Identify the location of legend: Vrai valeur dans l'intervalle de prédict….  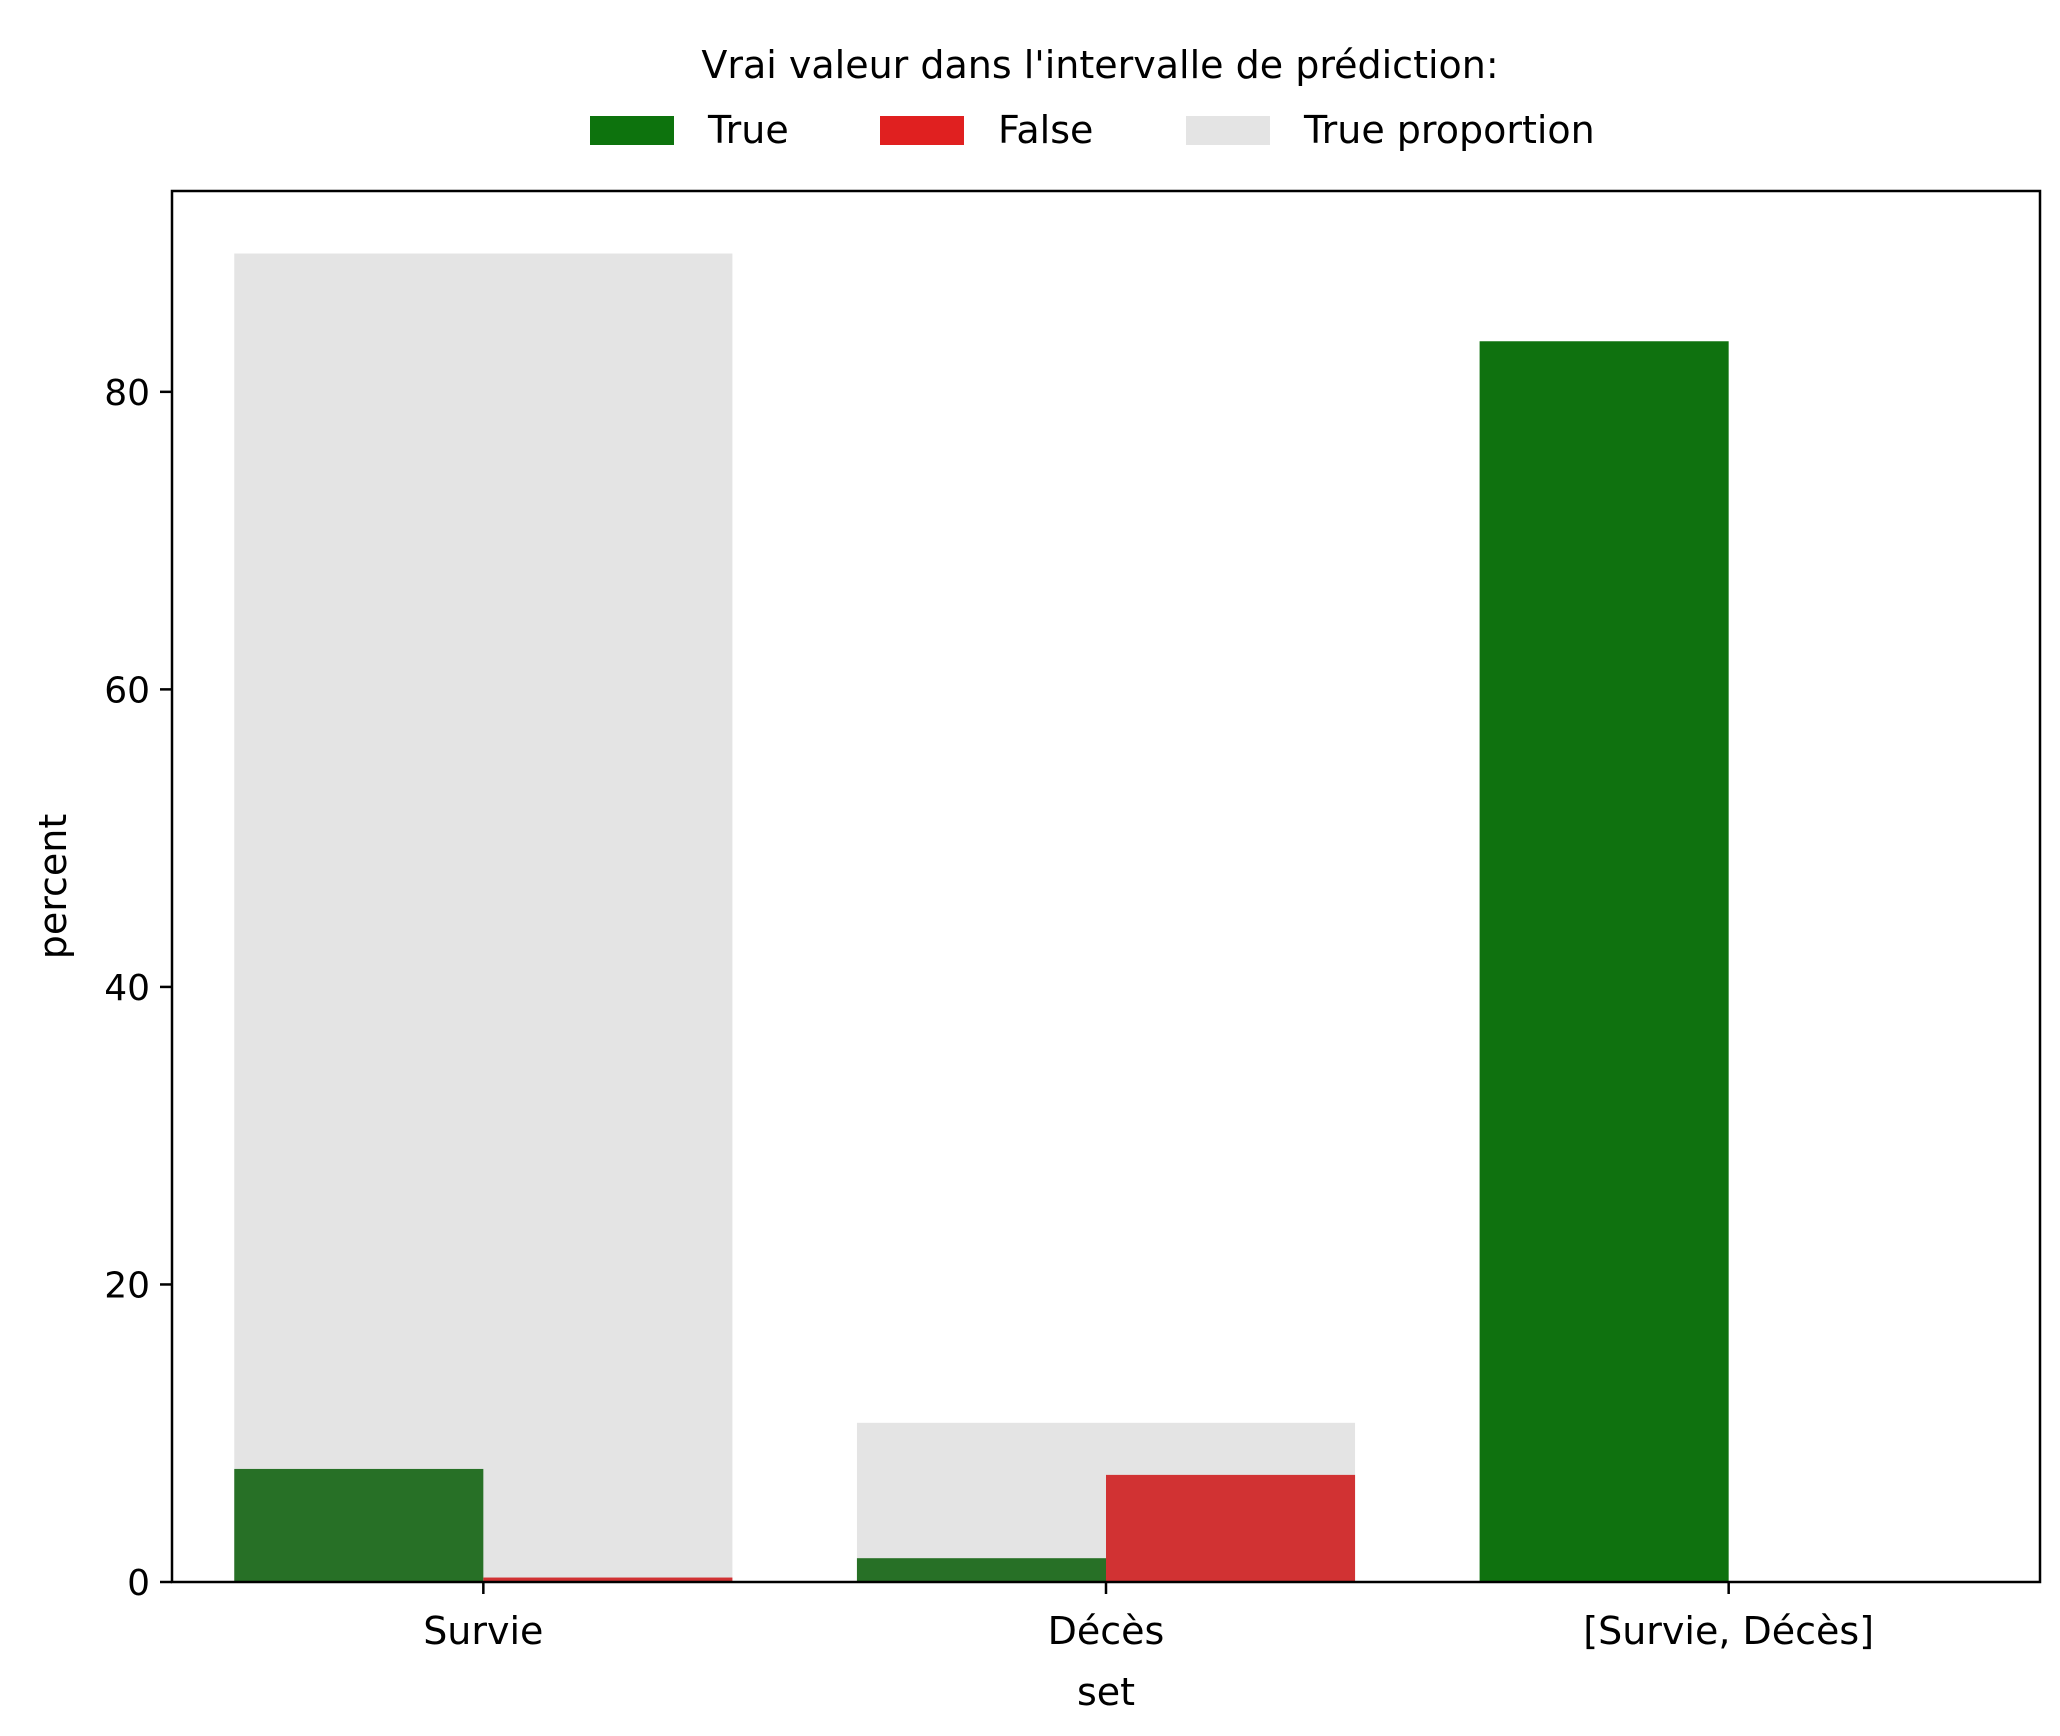
(1092, 97).